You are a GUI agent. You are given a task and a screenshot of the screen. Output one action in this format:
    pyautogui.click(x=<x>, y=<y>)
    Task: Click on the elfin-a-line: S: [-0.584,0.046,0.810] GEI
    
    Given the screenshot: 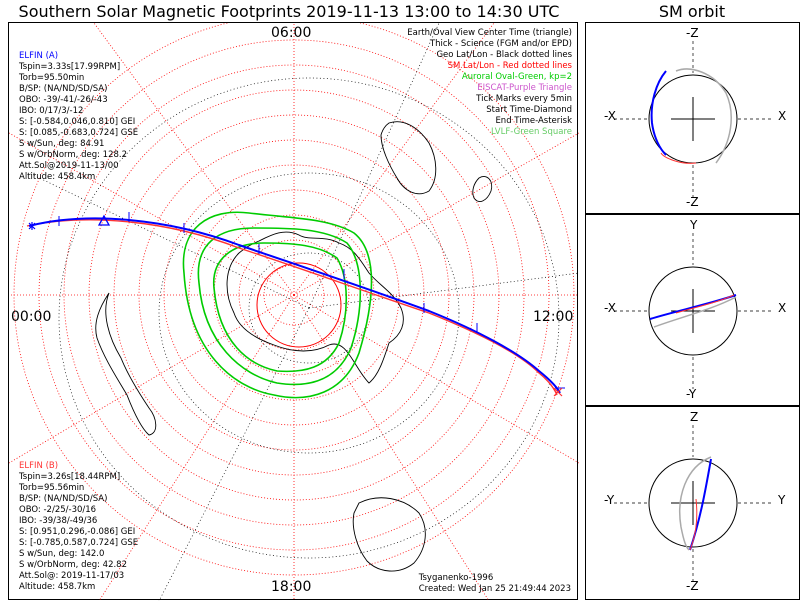 What is the action you would take?
    pyautogui.click(x=77, y=122)
    